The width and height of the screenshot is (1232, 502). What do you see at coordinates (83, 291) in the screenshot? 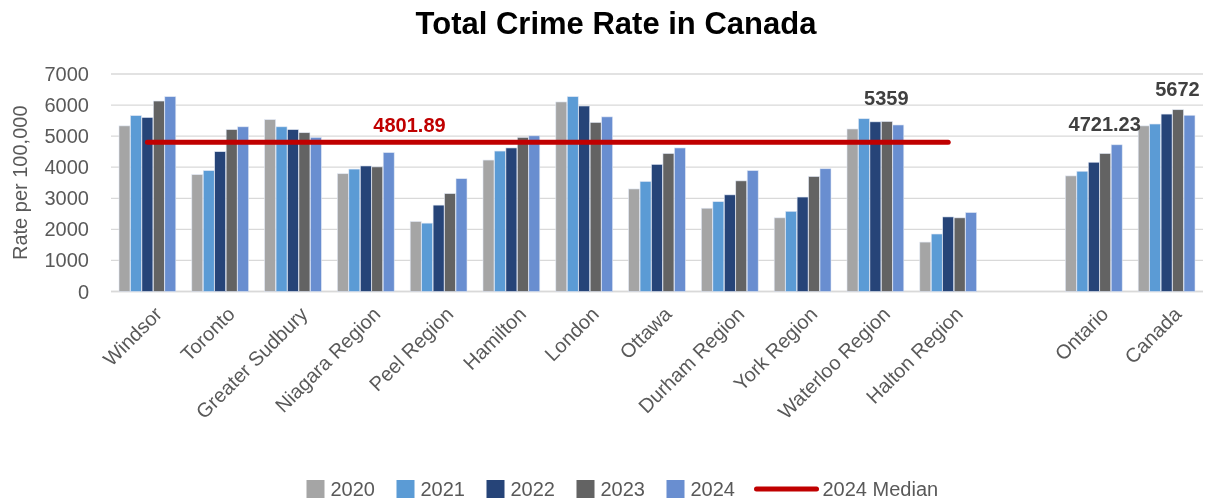
I see `y-tick-label: 0` at bounding box center [83, 291].